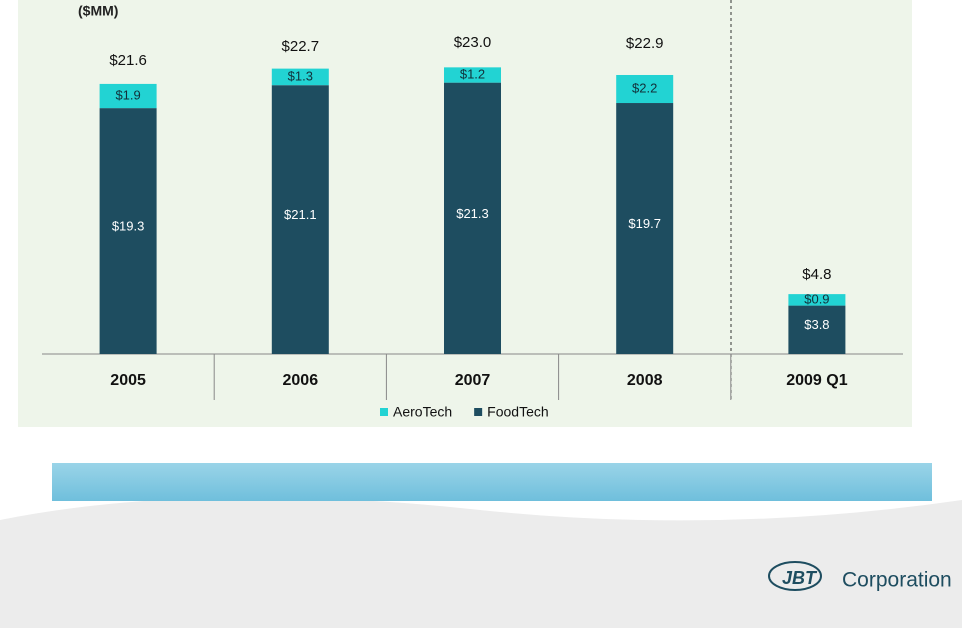 This screenshot has width=962, height=628. Describe the element at coordinates (128, 60) in the screenshot. I see `total-label: $21.6` at that location.